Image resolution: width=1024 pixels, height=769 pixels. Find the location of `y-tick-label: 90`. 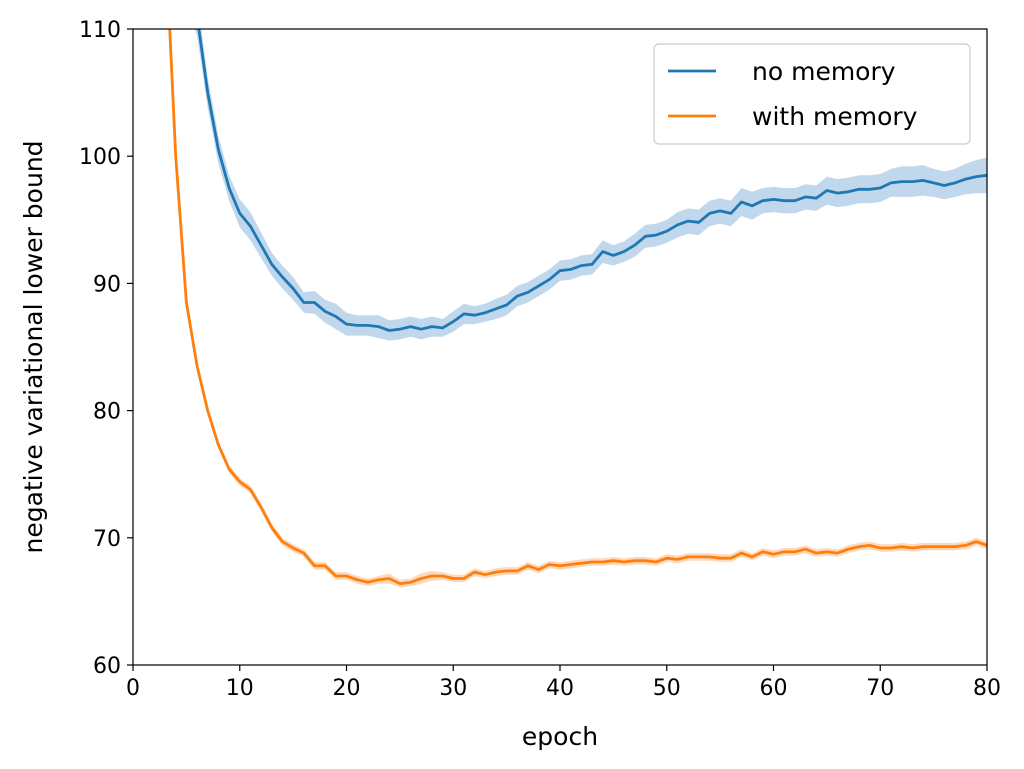

y-tick-label: 90 is located at coordinates (107, 284).